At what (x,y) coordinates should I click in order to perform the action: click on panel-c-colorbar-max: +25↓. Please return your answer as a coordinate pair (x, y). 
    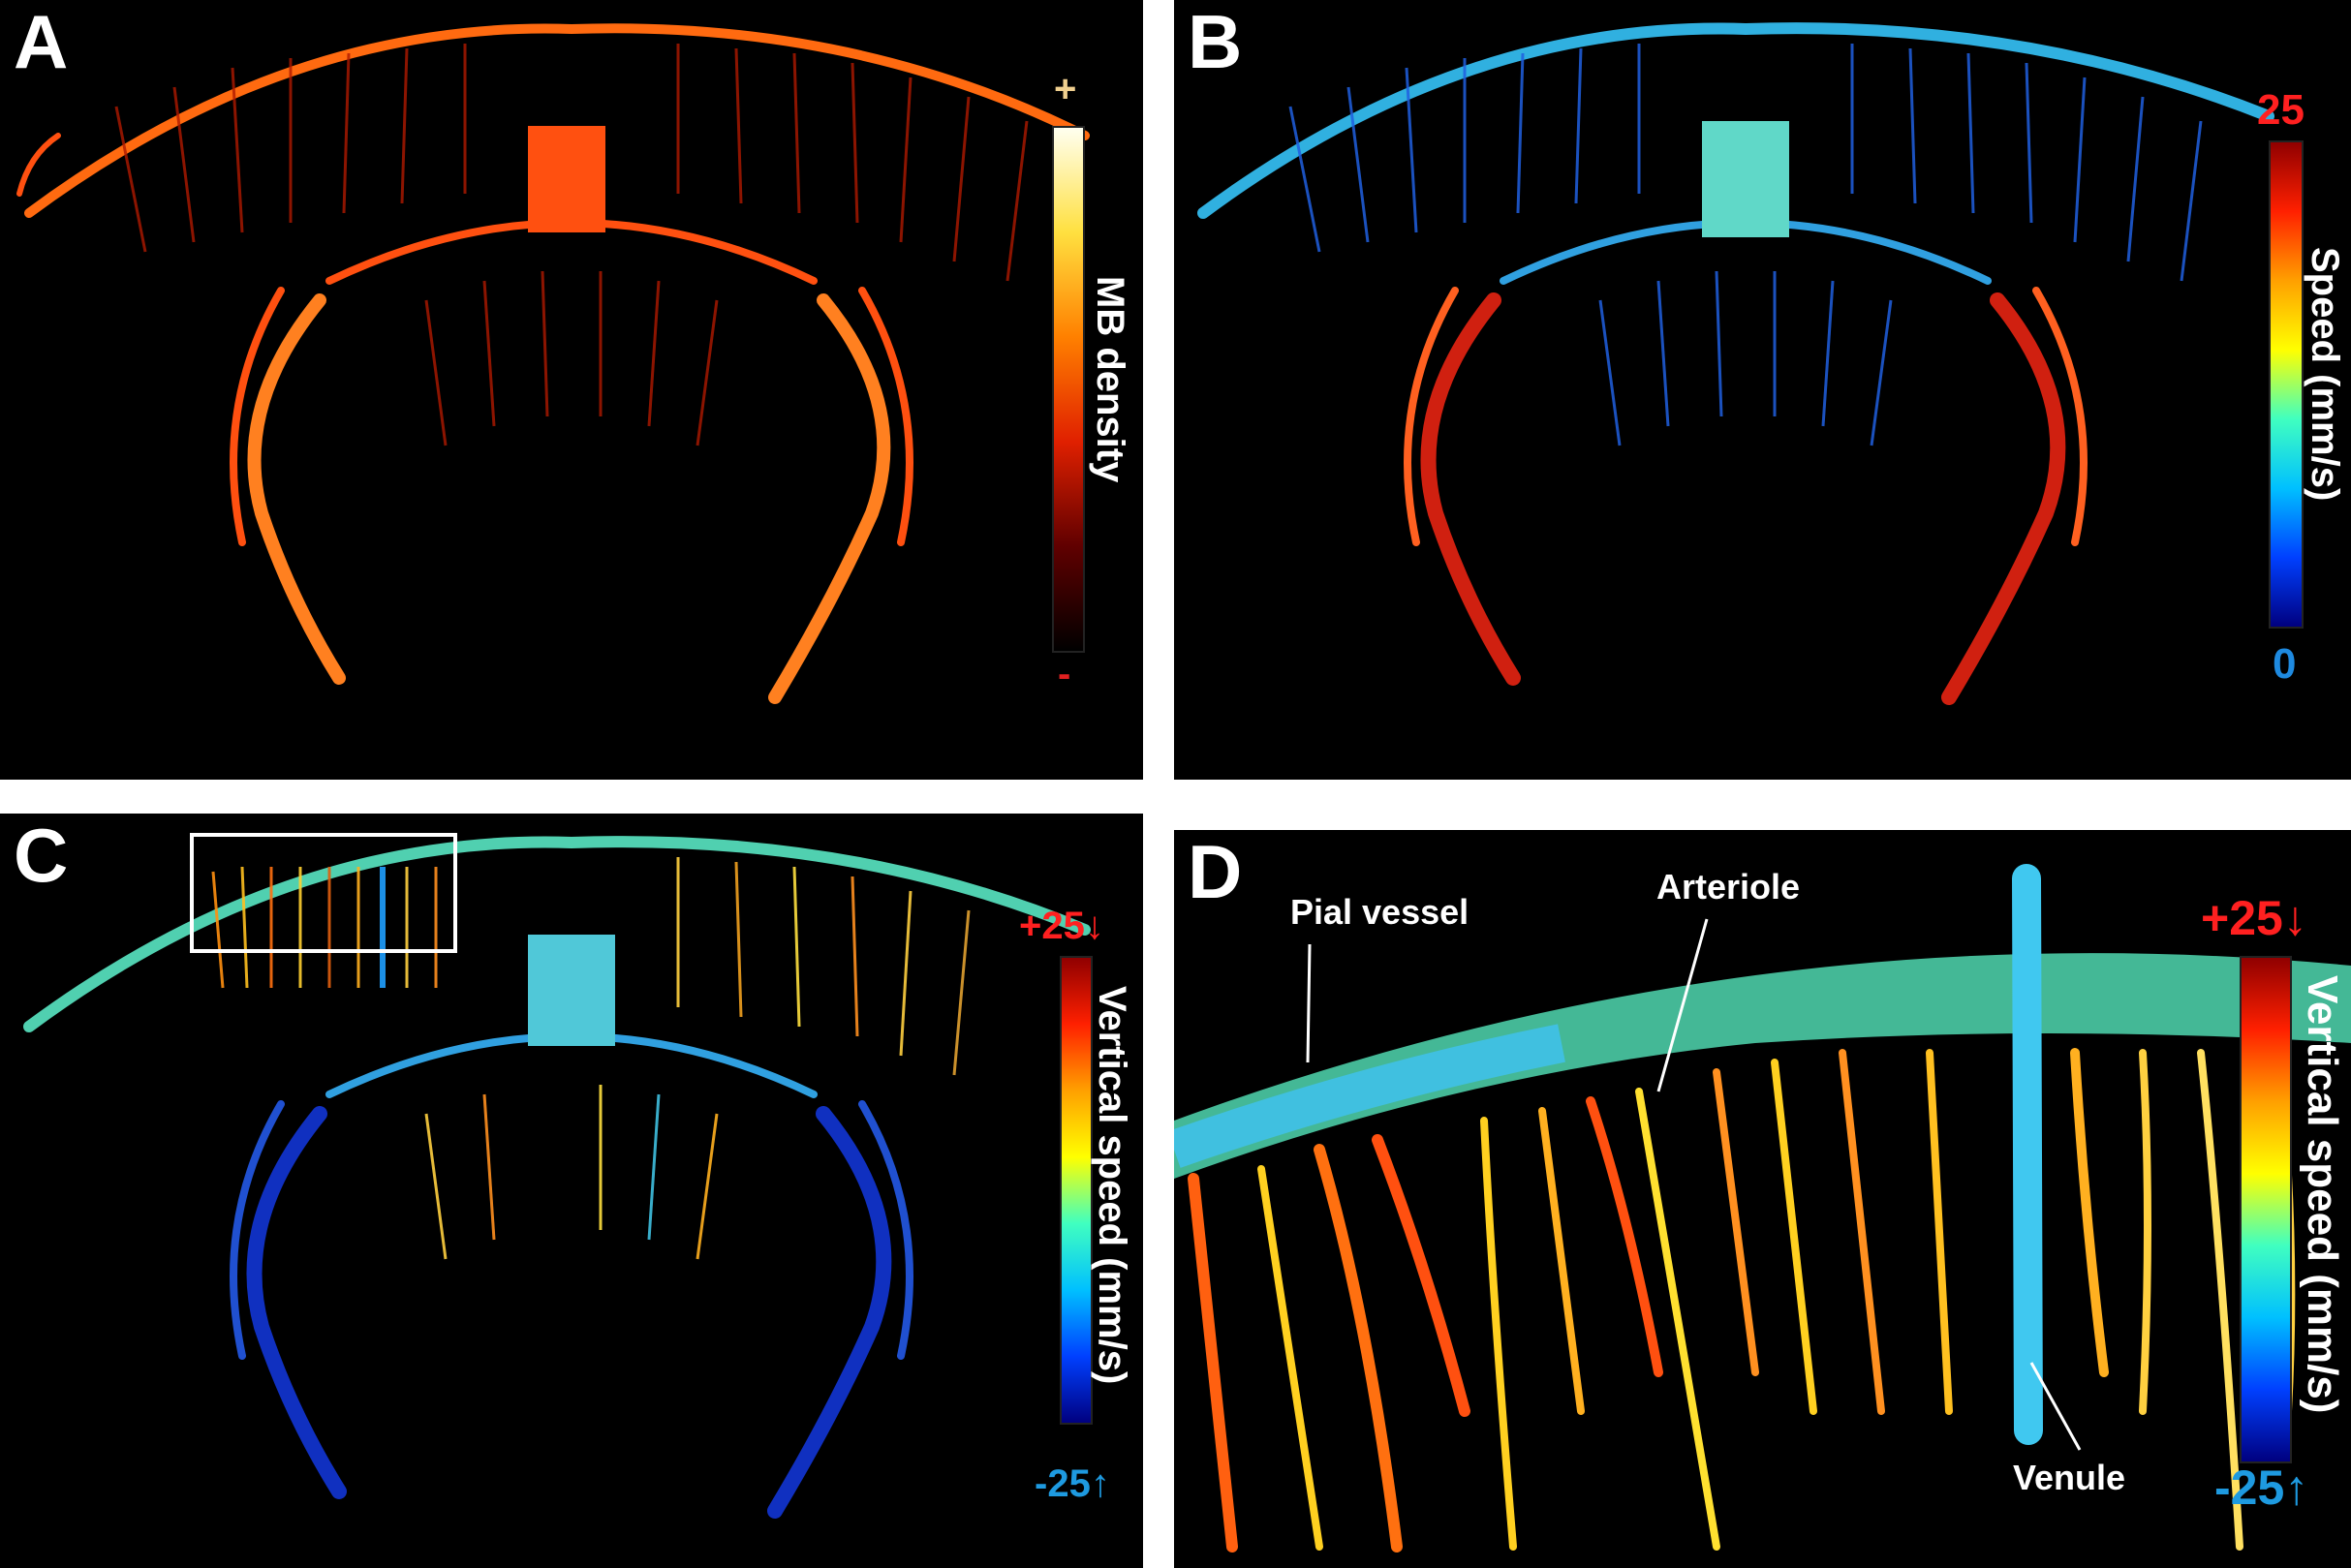
    Looking at the image, I should click on (1061, 926).